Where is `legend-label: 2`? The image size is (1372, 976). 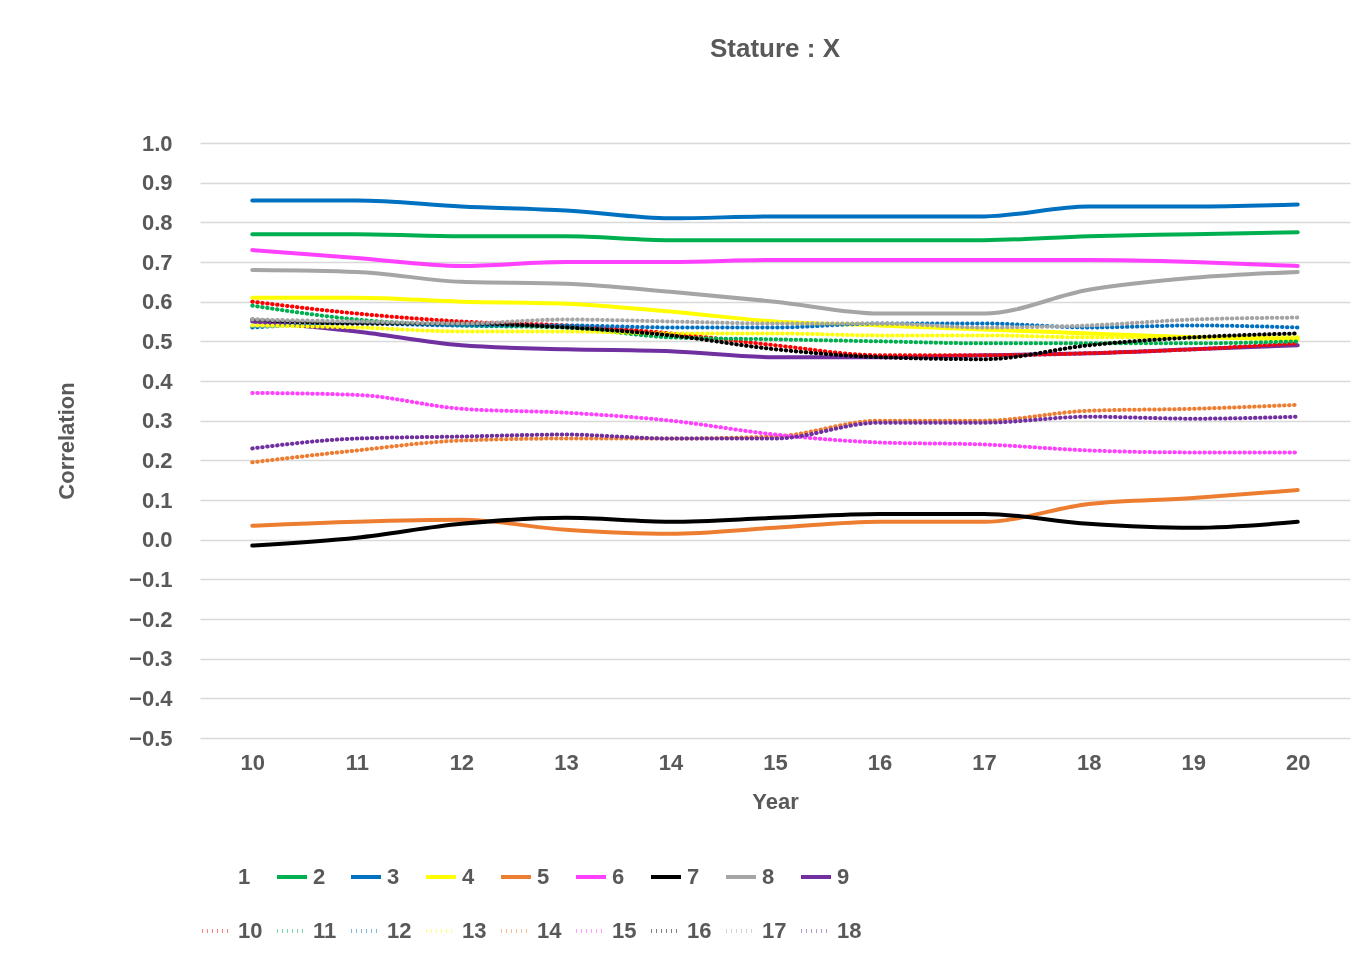
legend-label: 2 is located at coordinates (319, 876).